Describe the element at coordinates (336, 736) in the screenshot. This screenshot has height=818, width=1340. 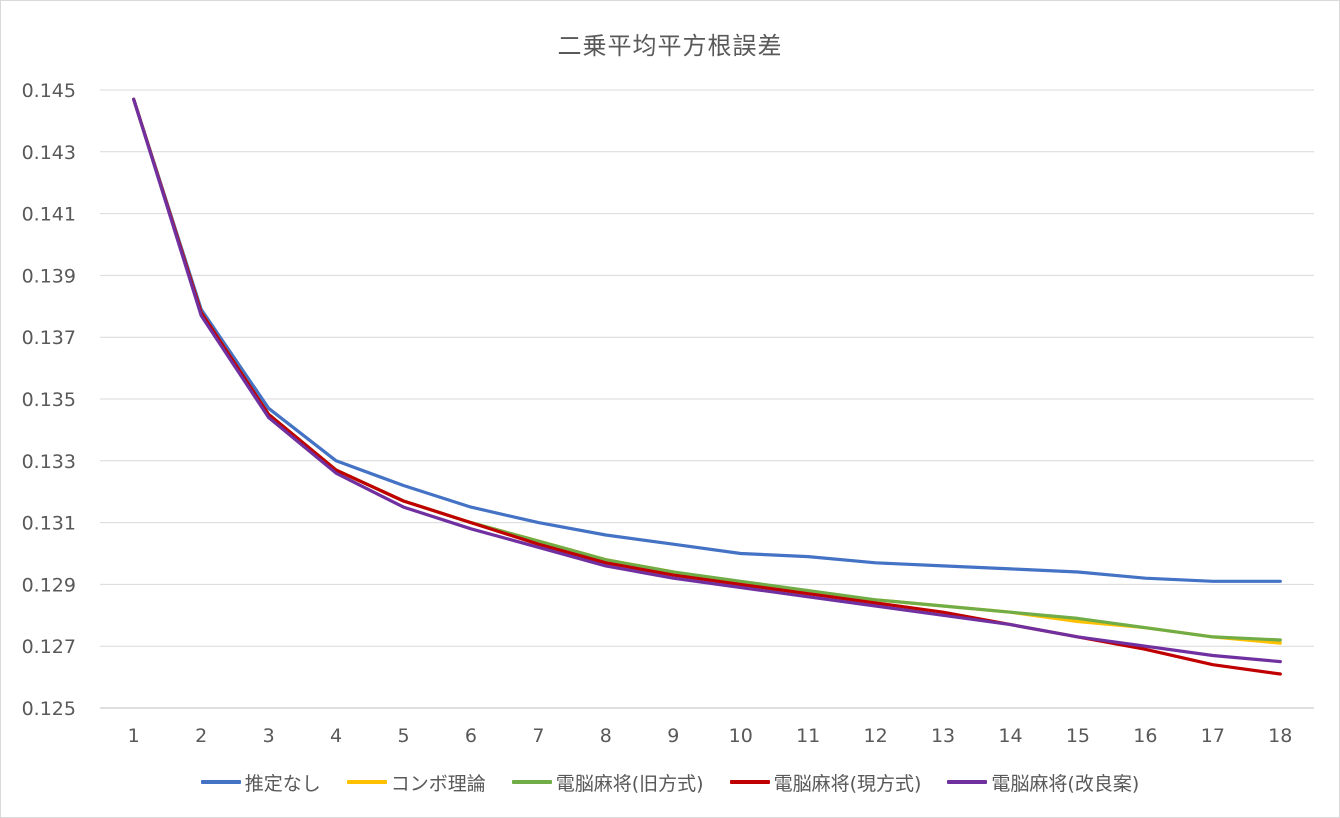
I see `x-tick-label: 4` at that location.